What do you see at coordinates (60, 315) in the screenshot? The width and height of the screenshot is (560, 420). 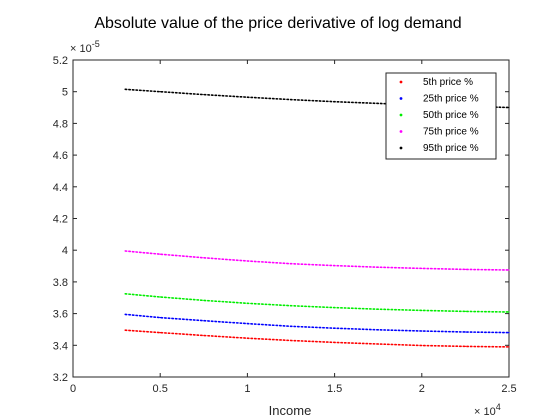 I see `y-tick-label: 3.6` at bounding box center [60, 315].